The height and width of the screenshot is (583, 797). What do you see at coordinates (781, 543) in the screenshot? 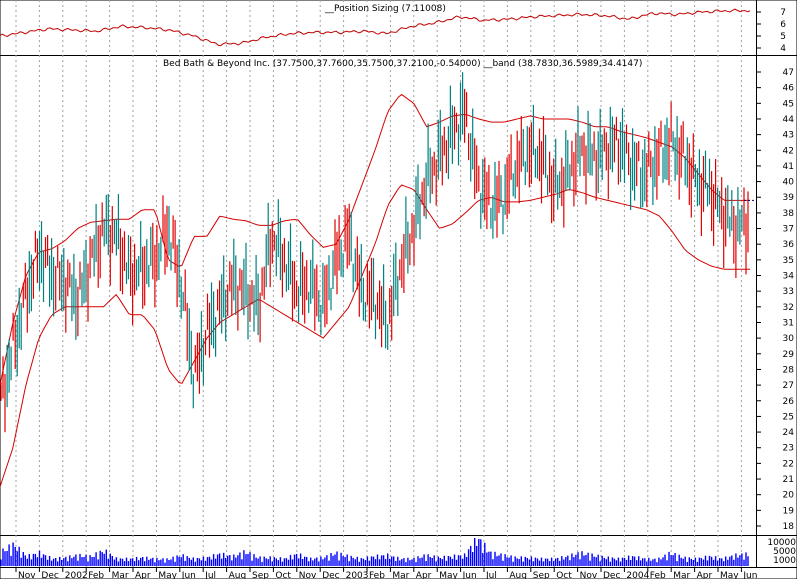
I see `y-tick-label: 10000` at bounding box center [781, 543].